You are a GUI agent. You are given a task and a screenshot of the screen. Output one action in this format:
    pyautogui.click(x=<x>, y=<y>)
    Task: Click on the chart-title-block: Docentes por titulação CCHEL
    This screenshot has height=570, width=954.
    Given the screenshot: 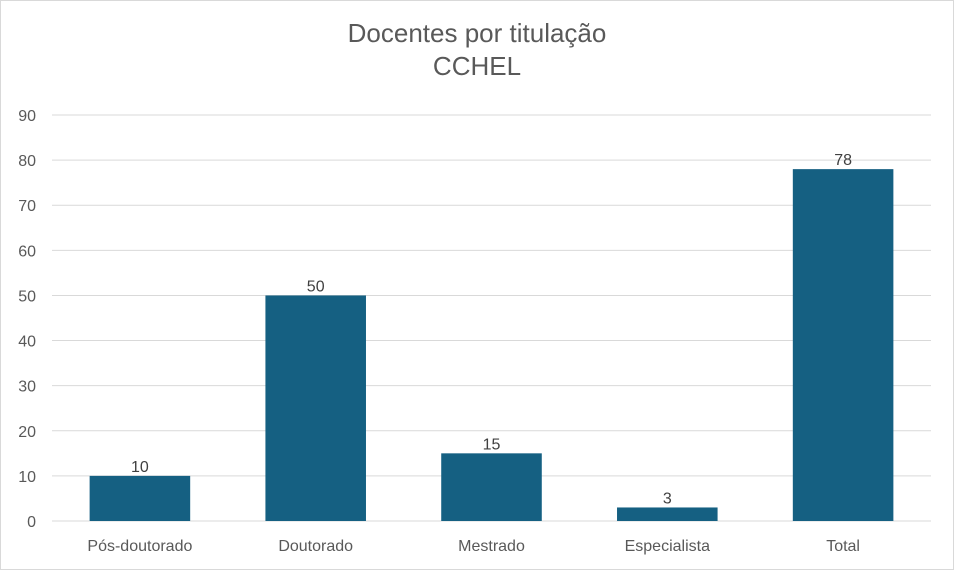 What is the action you would take?
    pyautogui.click(x=477, y=50)
    